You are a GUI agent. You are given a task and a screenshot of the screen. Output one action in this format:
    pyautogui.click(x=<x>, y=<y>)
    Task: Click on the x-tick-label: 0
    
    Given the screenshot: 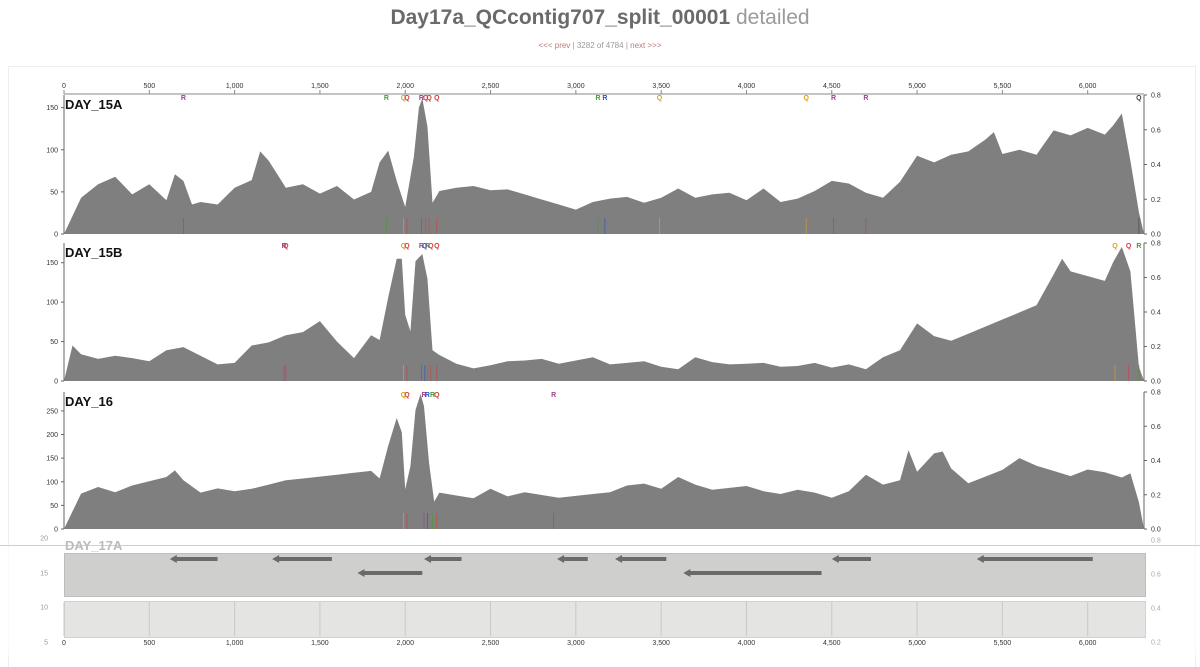 What is the action you would take?
    pyautogui.click(x=64, y=86)
    